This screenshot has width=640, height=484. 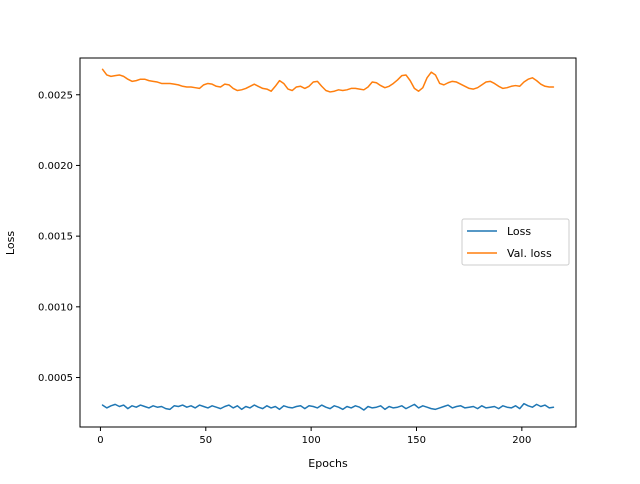 I want to click on x-tick-label: 100, so click(x=311, y=440).